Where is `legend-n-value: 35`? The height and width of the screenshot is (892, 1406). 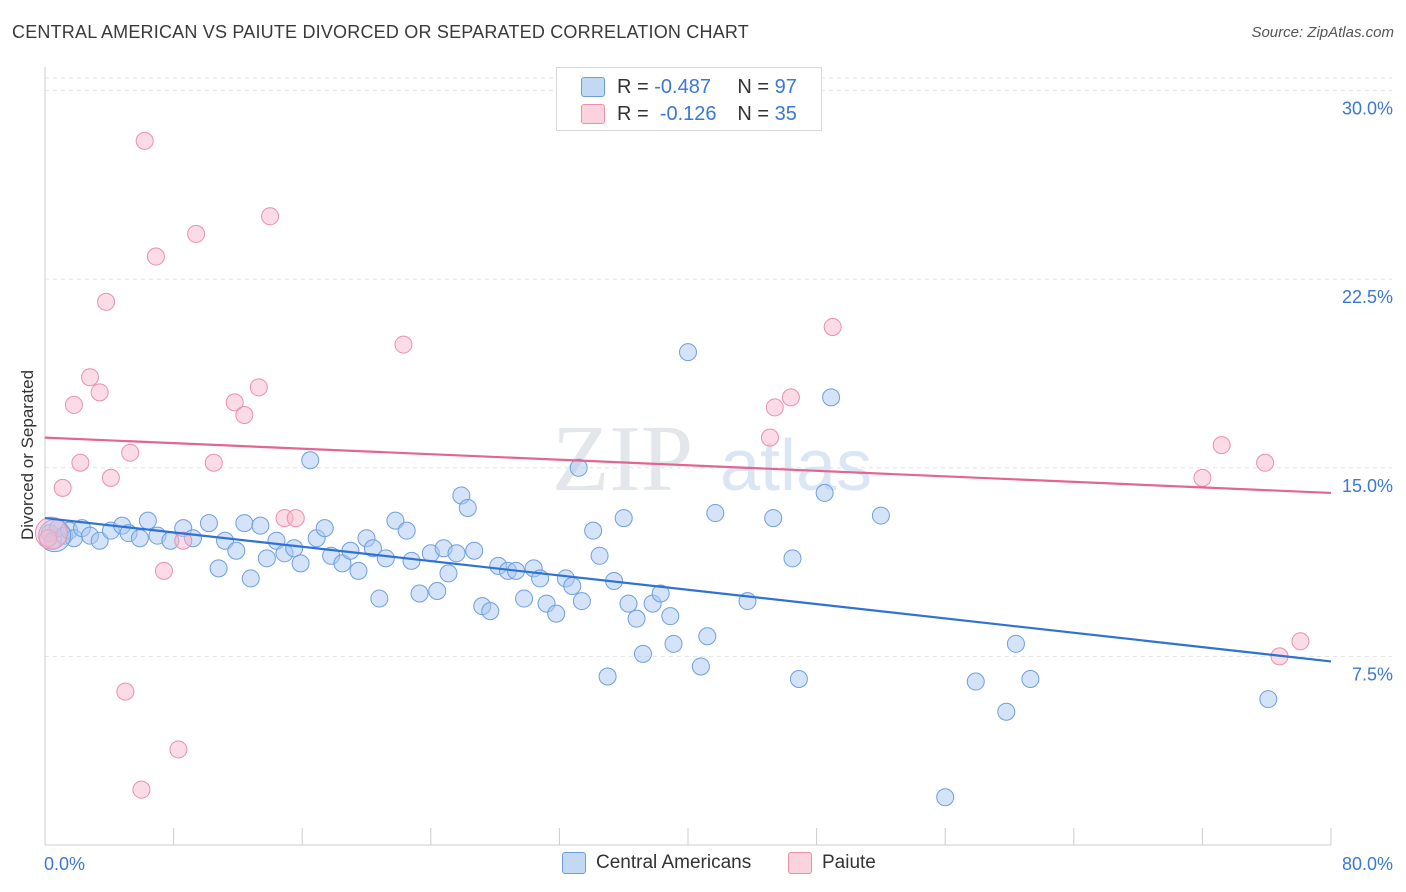
legend-n-value: 35 is located at coordinates (785, 113).